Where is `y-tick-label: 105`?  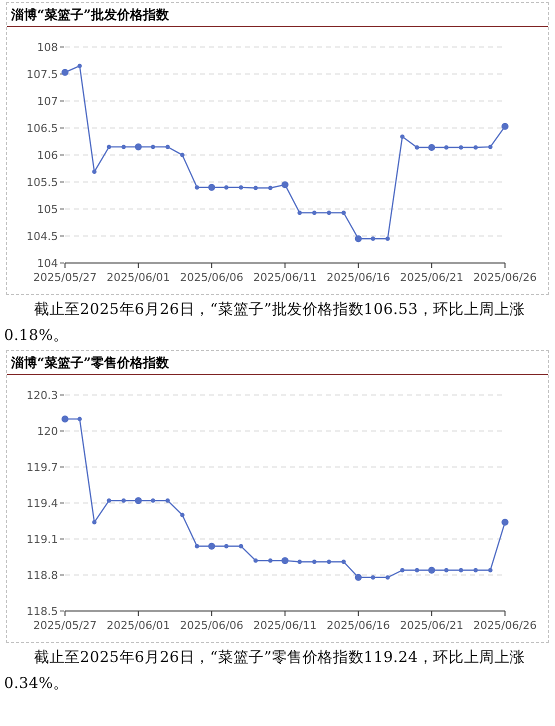 y-tick-label: 105 is located at coordinates (47, 209).